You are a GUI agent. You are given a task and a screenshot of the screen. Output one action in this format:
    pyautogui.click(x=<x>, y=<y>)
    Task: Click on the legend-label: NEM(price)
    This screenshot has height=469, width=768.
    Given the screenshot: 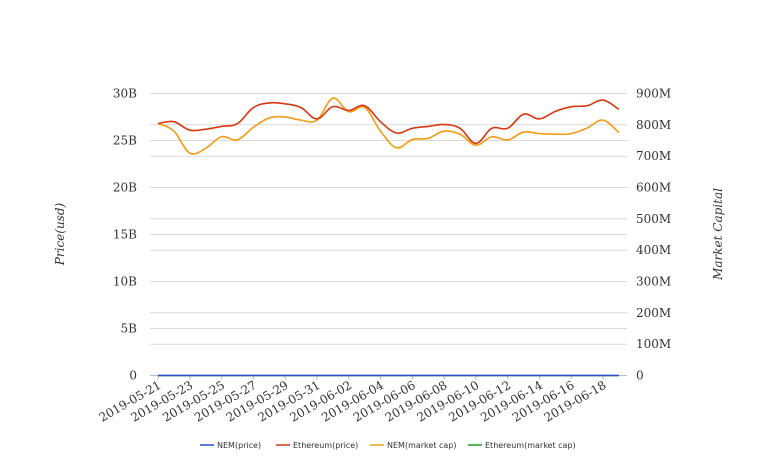 What is the action you would take?
    pyautogui.click(x=239, y=445)
    